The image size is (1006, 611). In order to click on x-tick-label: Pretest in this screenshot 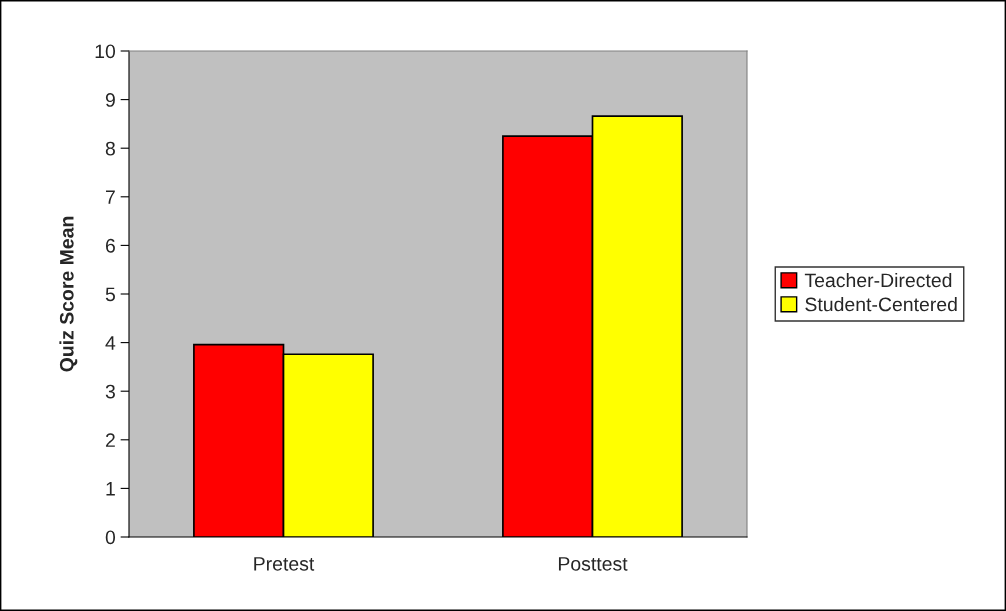, I will do `click(284, 564)`.